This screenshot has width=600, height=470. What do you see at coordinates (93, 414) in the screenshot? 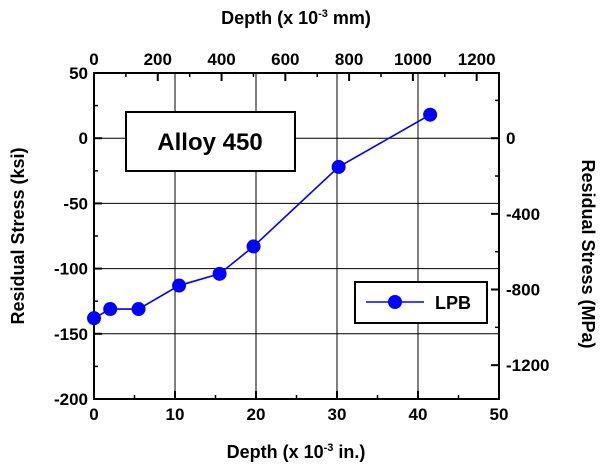
I see `x-bottom-tick-label: 0` at bounding box center [93, 414].